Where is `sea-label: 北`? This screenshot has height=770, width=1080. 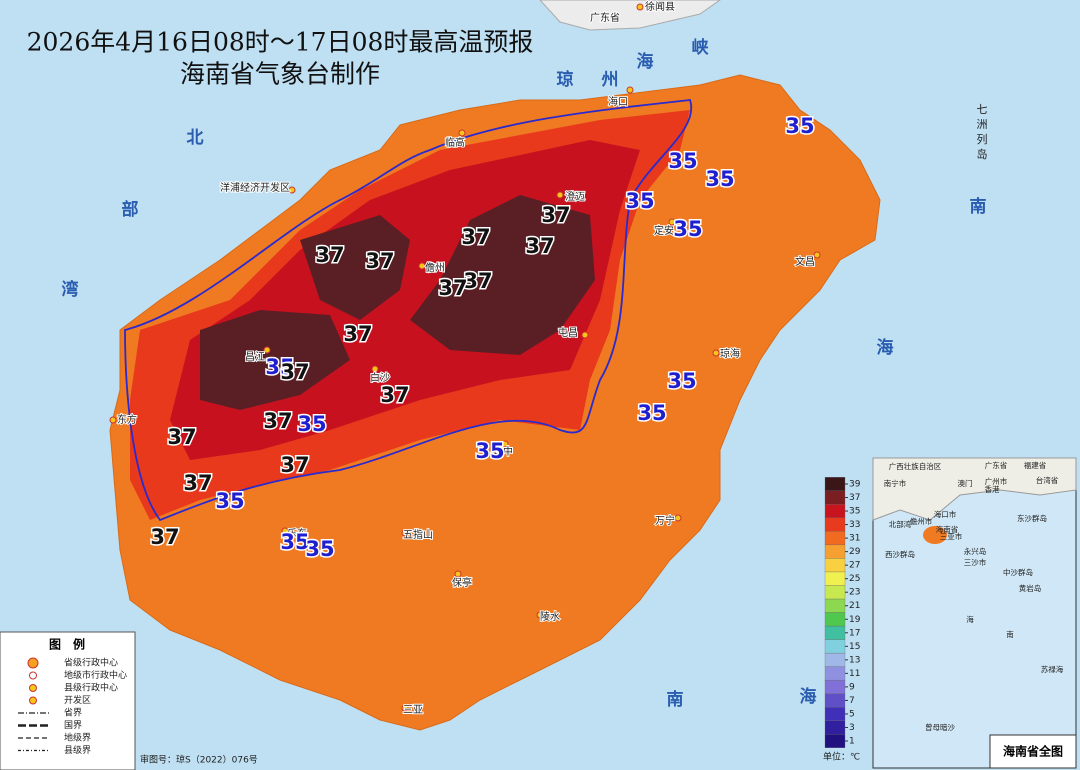
sea-label: 北 is located at coordinates (195, 138).